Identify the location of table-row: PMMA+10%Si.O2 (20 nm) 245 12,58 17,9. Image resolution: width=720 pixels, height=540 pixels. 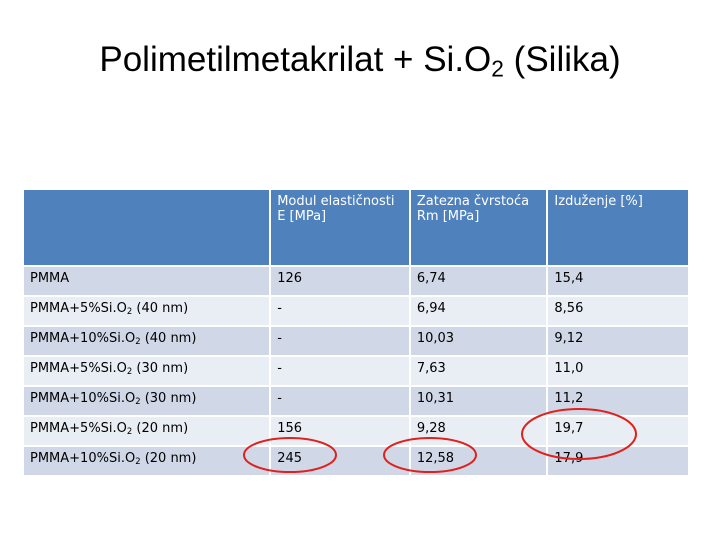
(355, 461).